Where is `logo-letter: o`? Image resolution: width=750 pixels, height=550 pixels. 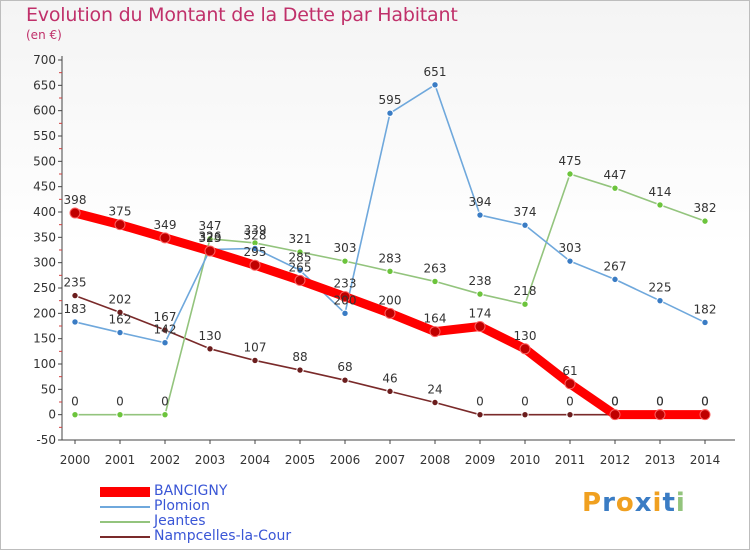
logo-letter: o is located at coordinates (625, 503).